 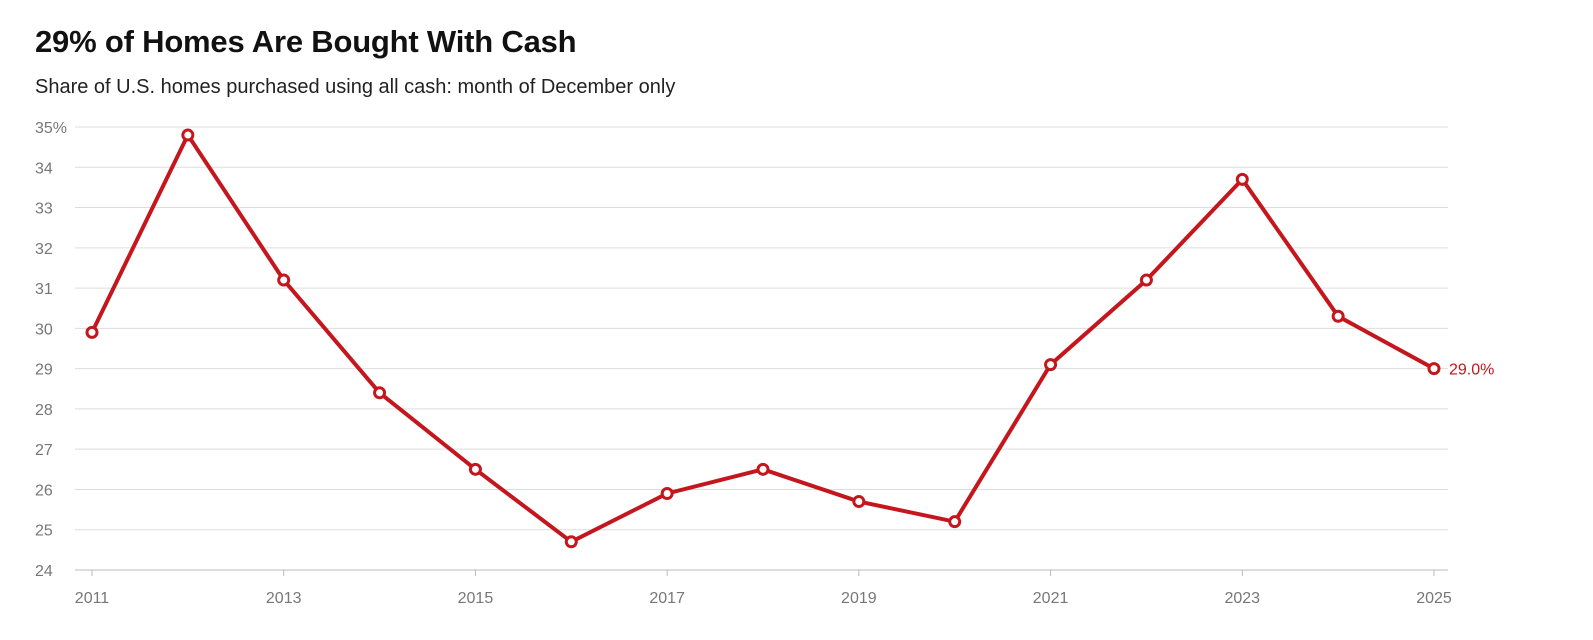 I want to click on x-tick-label: 2023, so click(x=1242, y=598).